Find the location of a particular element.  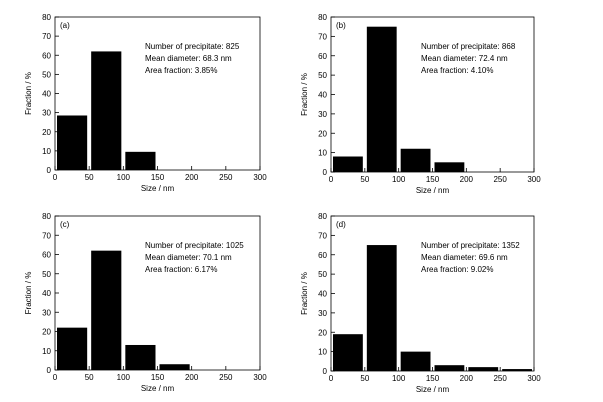

annotation-text: Area fraction: 3.85% is located at coordinates (181, 70).